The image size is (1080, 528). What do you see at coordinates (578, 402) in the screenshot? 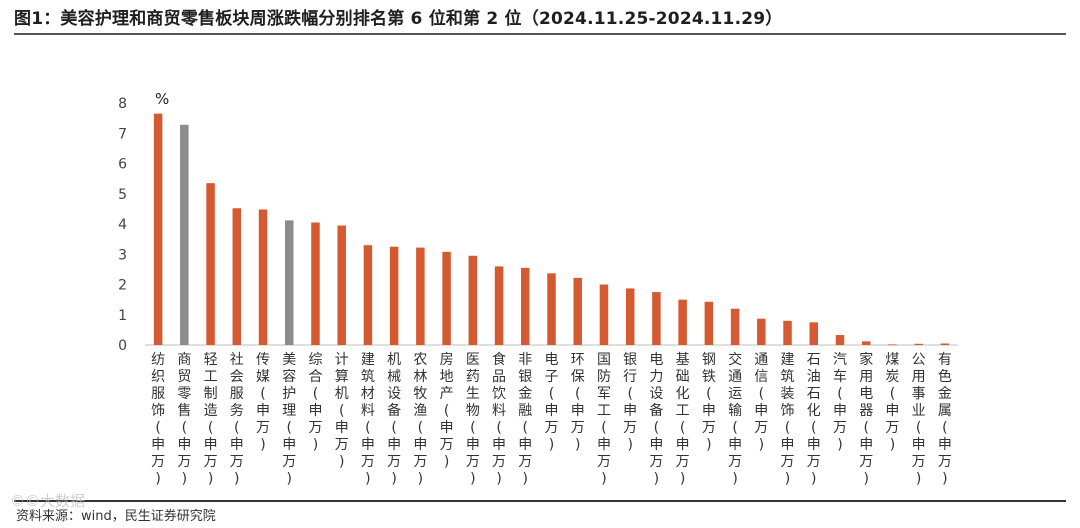
I see `category-label: 环保(申万)` at bounding box center [578, 402].